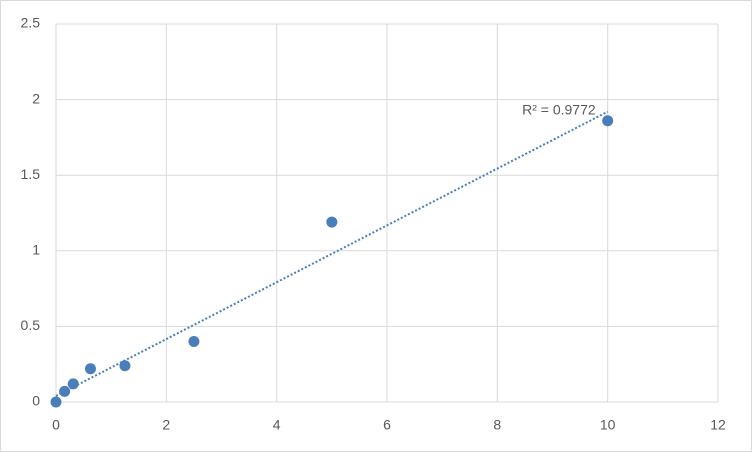  What do you see at coordinates (31, 174) in the screenshot?
I see `y-tick-label: 1.5` at bounding box center [31, 174].